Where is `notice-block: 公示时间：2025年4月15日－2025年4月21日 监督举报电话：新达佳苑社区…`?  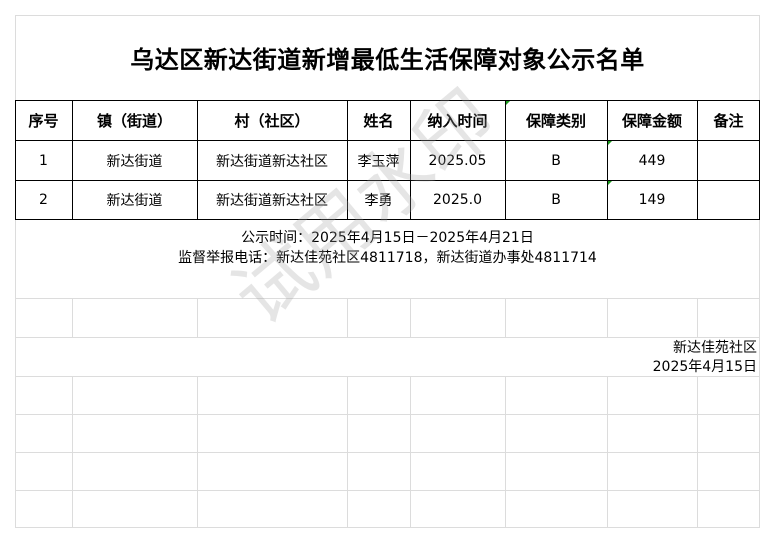 notice-block: 公示时间：2025年4月15日－2025年4月21日 监督举报电话：新达佳苑社区… is located at coordinates (387, 248).